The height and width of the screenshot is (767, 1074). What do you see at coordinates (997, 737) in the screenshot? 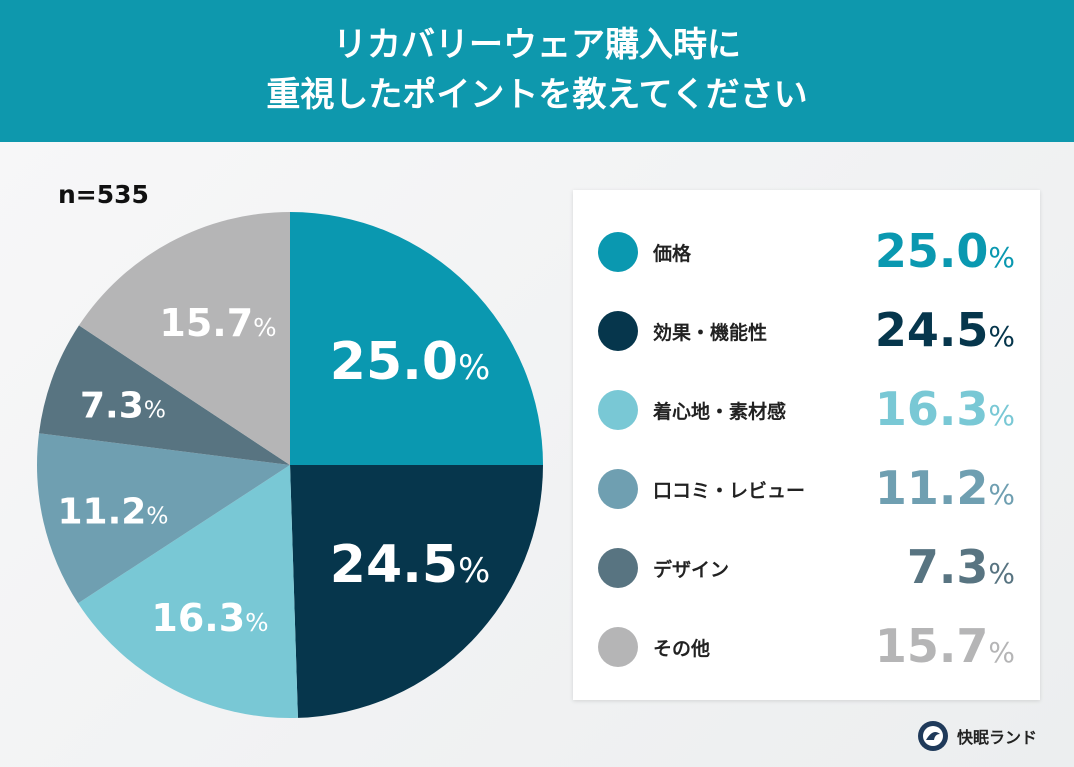
I see `brand-name: 快眠ランド` at bounding box center [997, 737].